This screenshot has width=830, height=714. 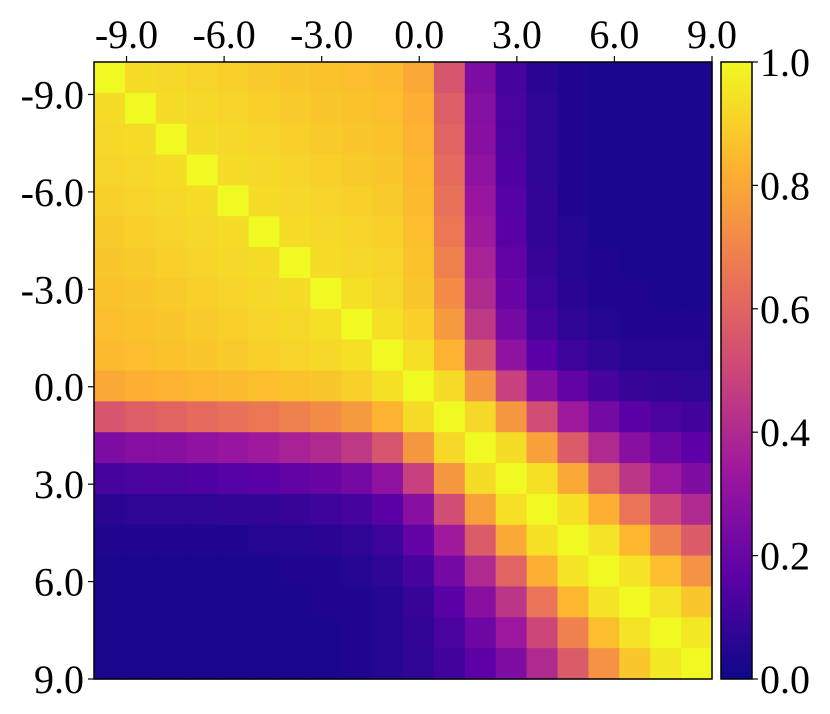 What do you see at coordinates (785, 679) in the screenshot?
I see `colorbar-tick-label: 0.0` at bounding box center [785, 679].